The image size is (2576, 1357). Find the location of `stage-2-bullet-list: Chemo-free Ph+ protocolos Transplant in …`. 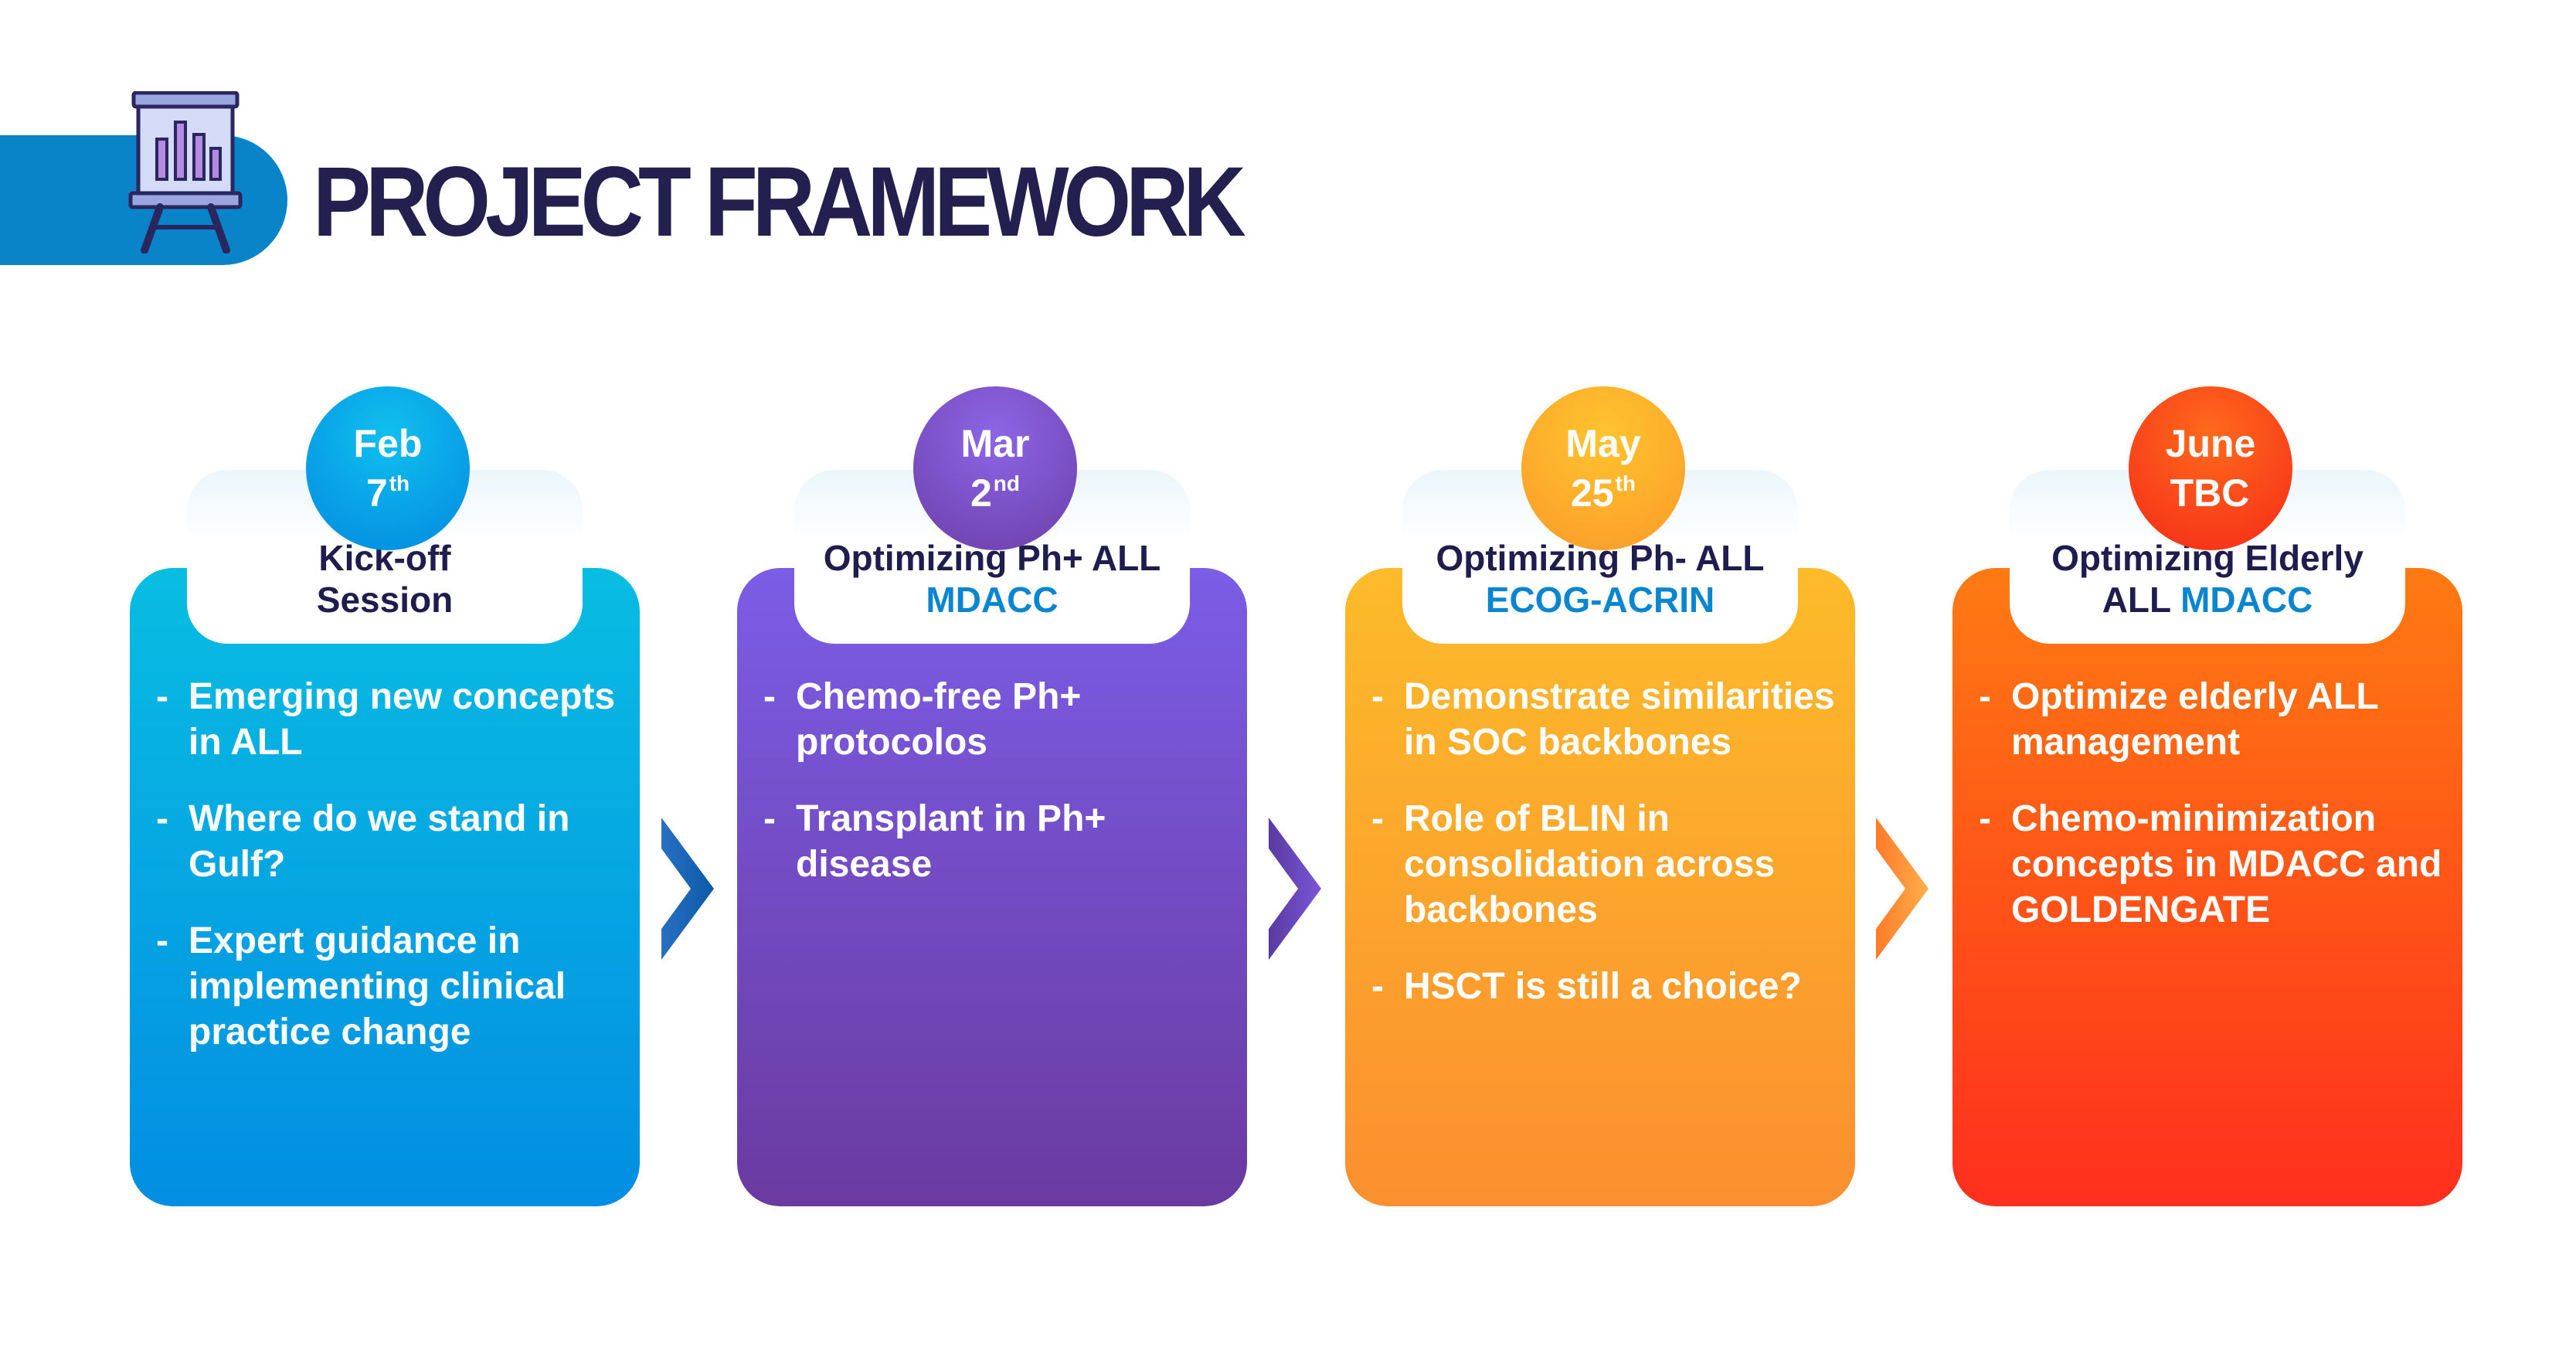

stage-2-bullet-list: Chemo-free Ph+ protocolos Transplant in … is located at coordinates (996, 796).